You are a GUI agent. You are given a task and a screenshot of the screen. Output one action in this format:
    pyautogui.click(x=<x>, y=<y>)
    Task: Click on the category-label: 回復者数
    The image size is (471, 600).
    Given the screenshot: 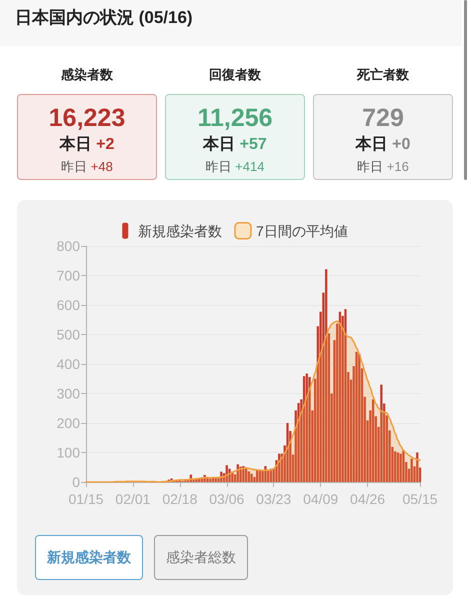 What is the action you would take?
    pyautogui.click(x=235, y=75)
    